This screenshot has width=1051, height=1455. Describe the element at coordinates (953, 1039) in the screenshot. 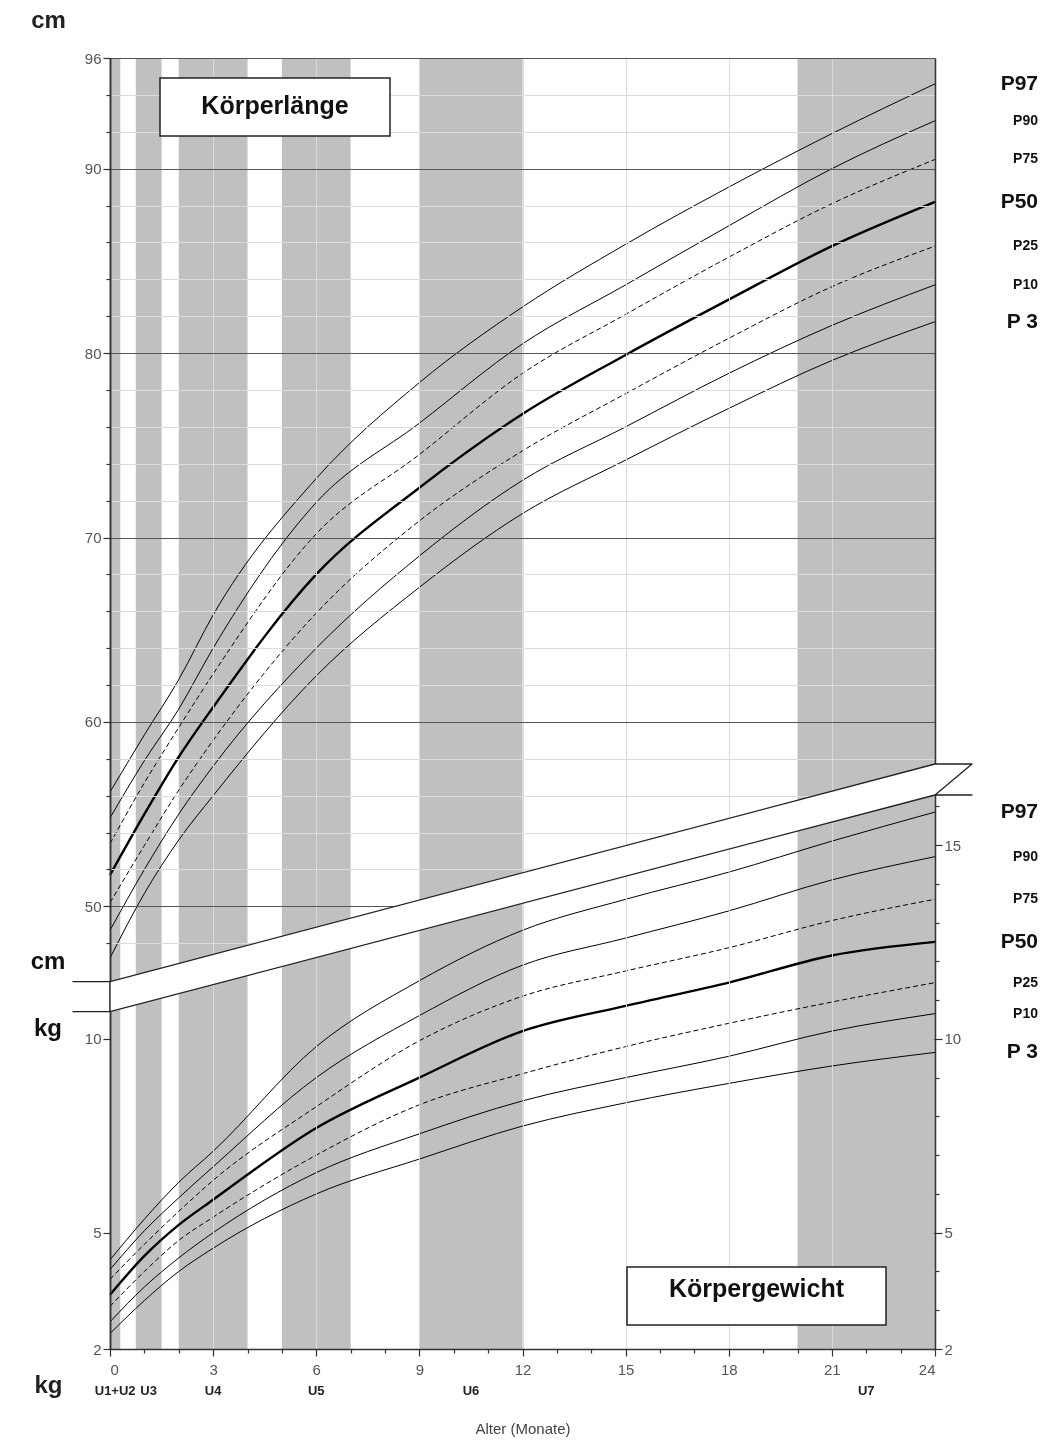

I see `y2-tick-label: 10` at that location.